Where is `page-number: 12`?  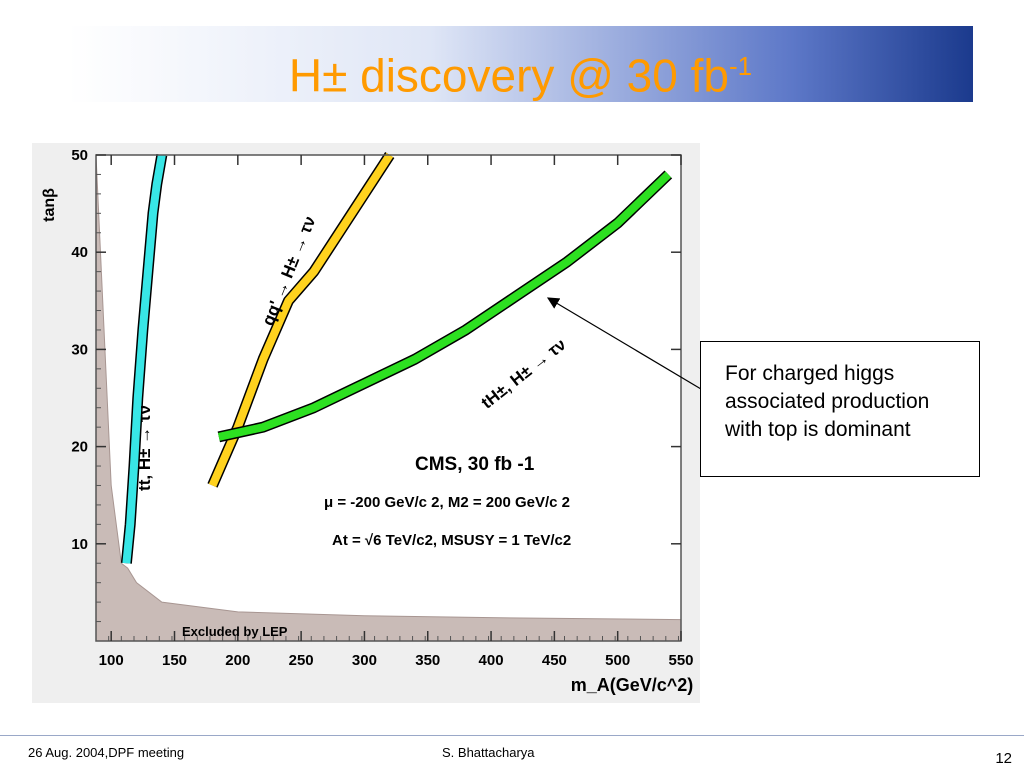 page-number: 12 is located at coordinates (1003, 758).